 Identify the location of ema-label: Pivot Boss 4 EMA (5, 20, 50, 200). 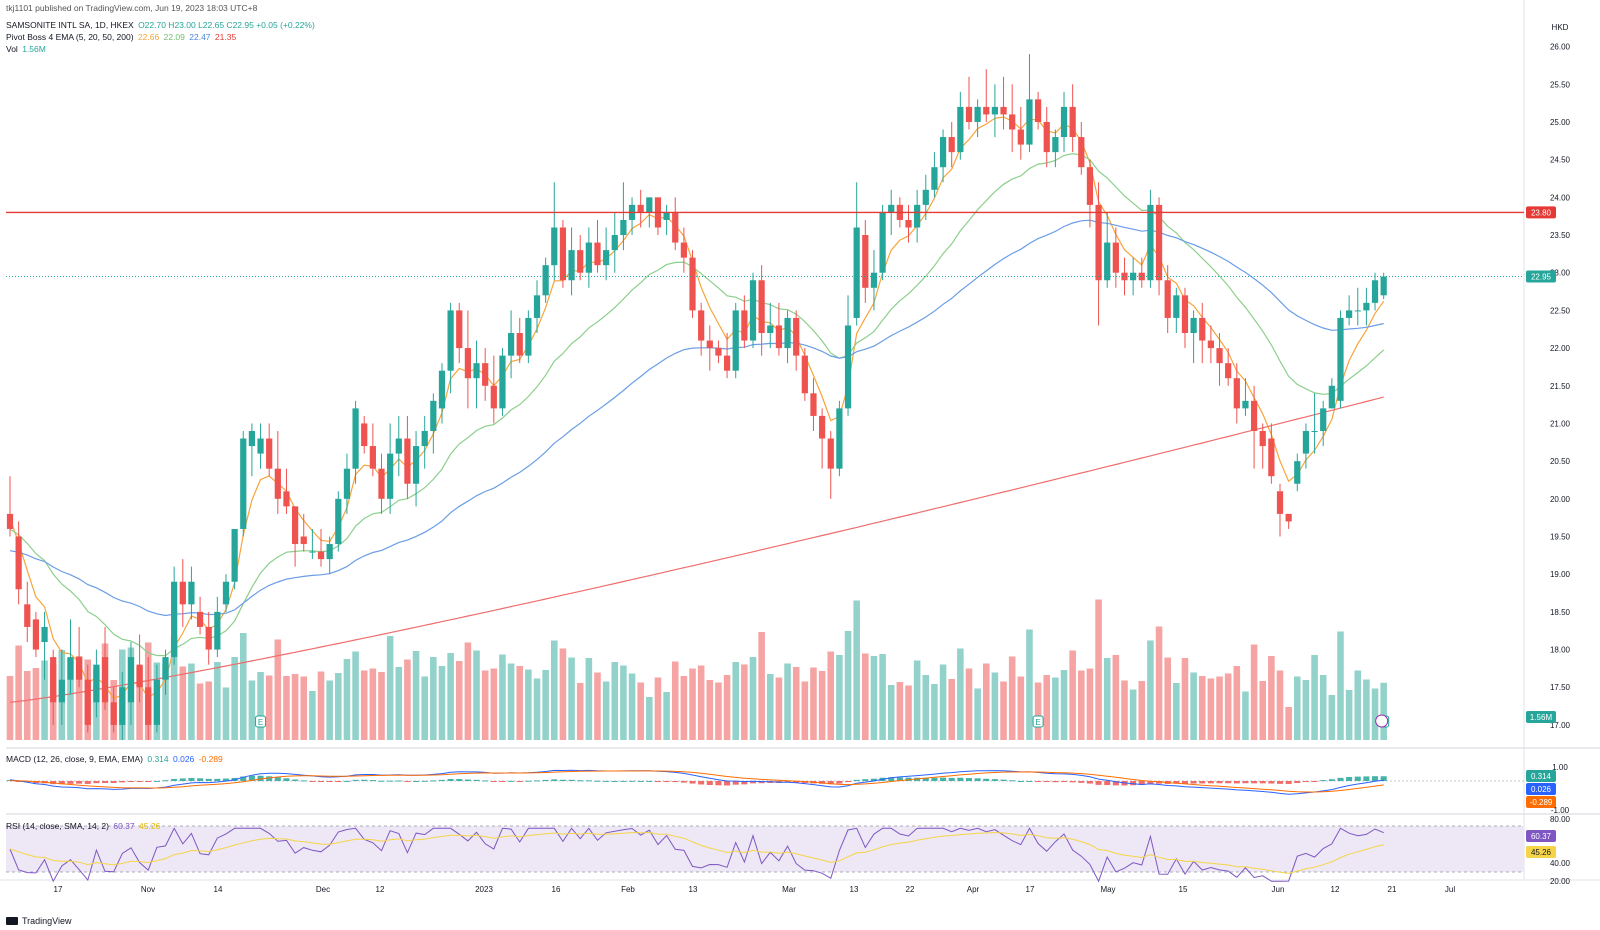
(70, 37).